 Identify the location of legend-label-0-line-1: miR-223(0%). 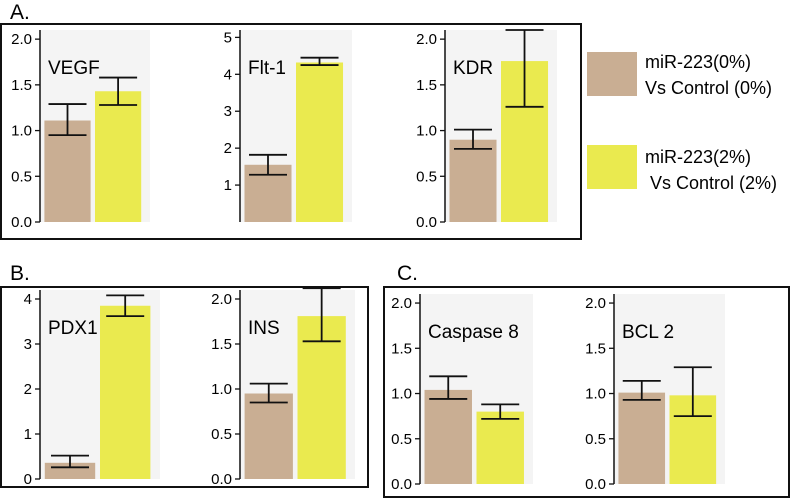
(698, 62).